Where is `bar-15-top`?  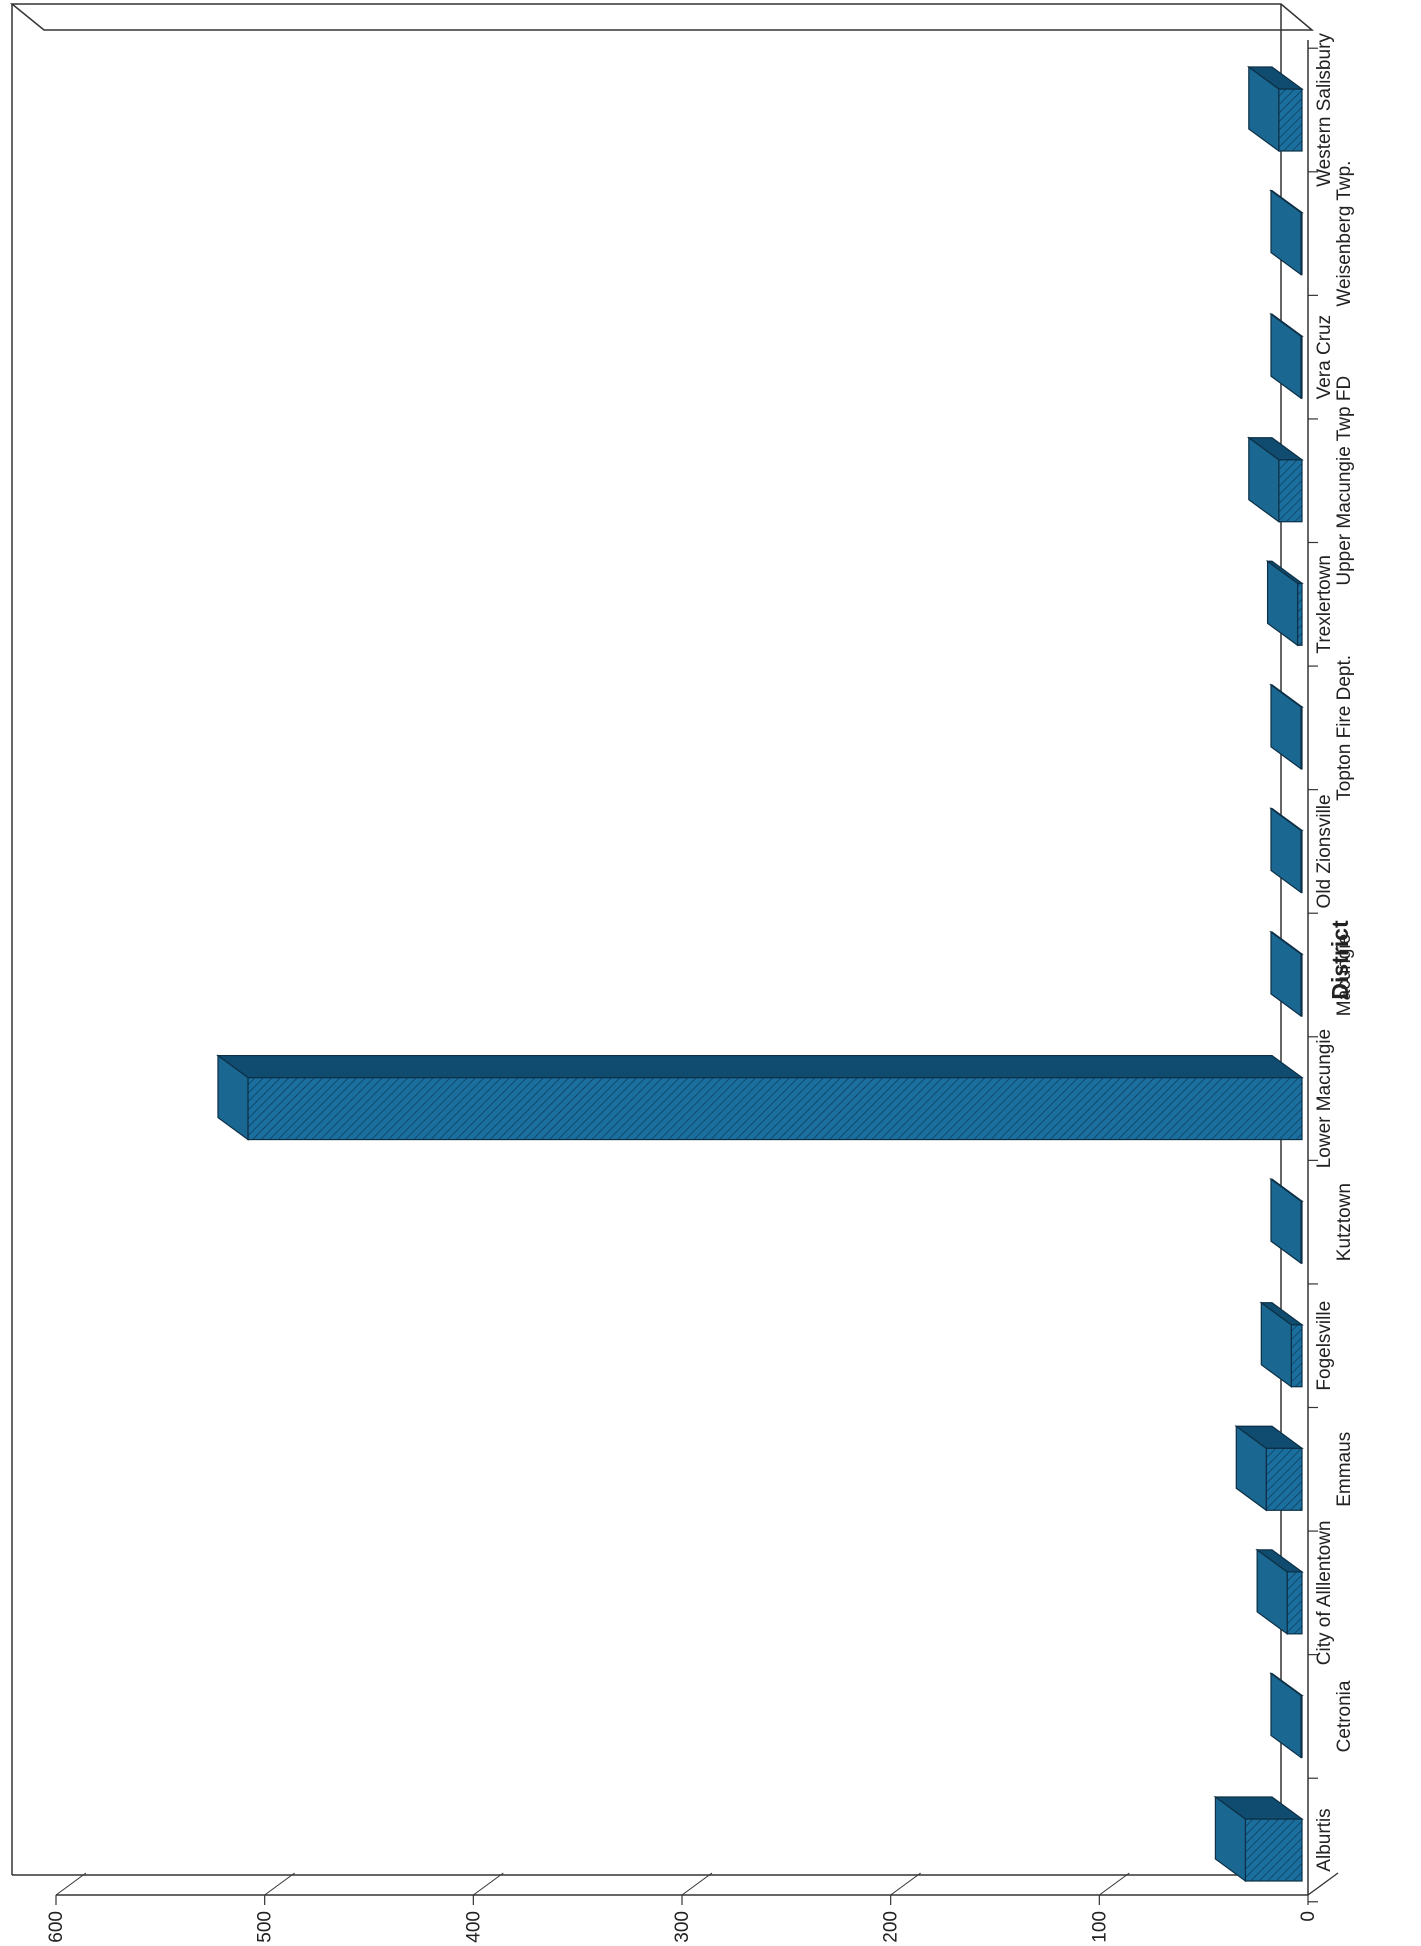
bar-15-top is located at coordinates (1275, 78).